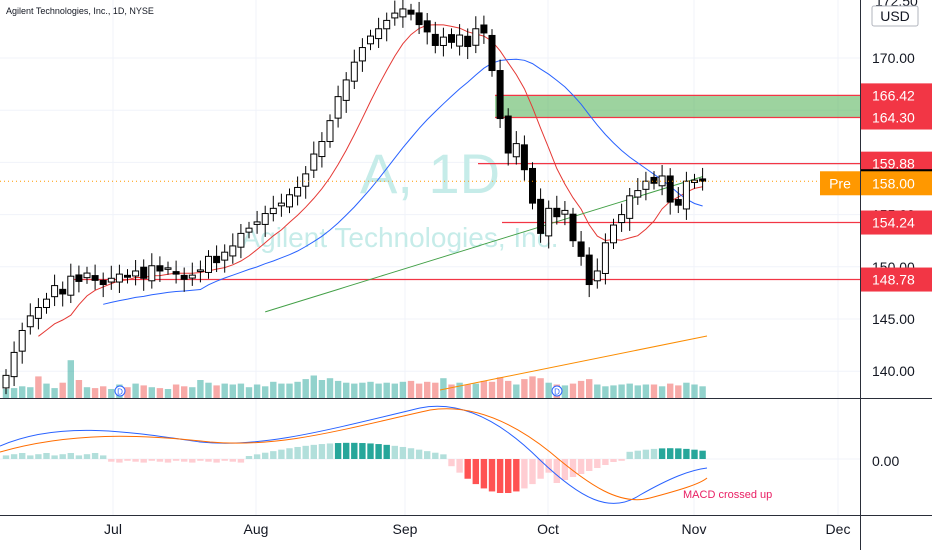 The width and height of the screenshot is (932, 550). Describe the element at coordinates (893, 95) in the screenshot. I see `price-label-text: 166.42` at that location.